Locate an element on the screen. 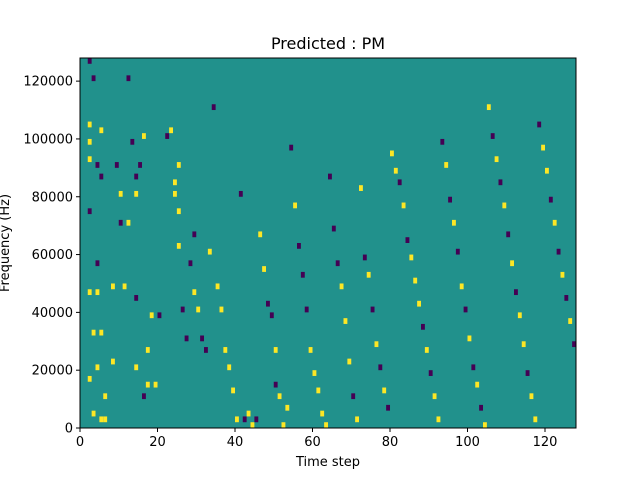 Image resolution: width=640 pixels, height=480 pixels. x-axis: 0 20 40 60 80 100 120 is located at coordinates (317, 439).